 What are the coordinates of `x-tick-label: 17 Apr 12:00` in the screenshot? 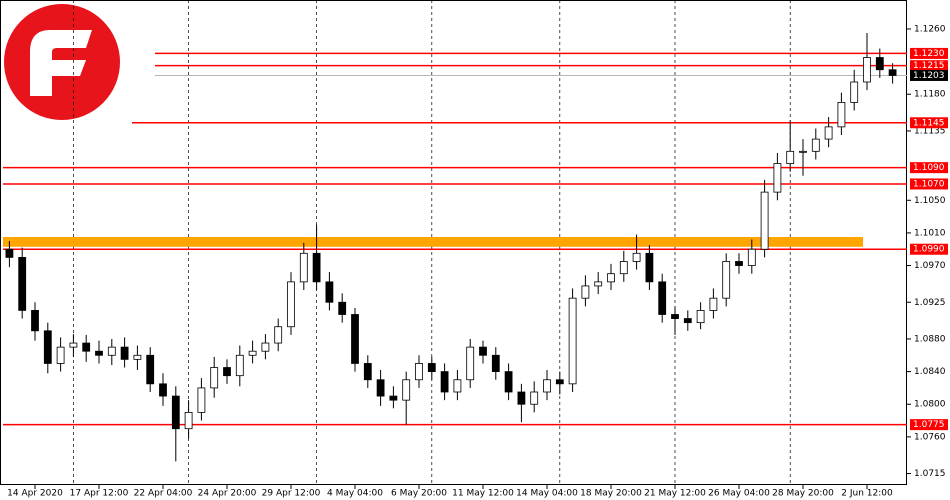 It's located at (99, 494).